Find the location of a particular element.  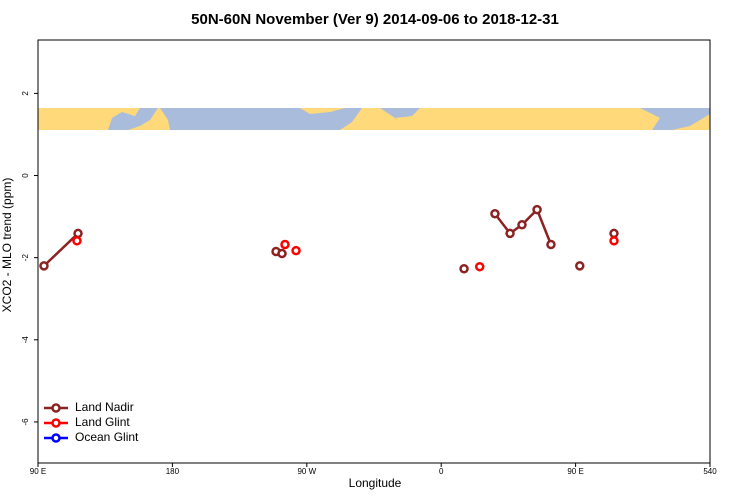

legend-label: Land Glint is located at coordinates (102, 422).